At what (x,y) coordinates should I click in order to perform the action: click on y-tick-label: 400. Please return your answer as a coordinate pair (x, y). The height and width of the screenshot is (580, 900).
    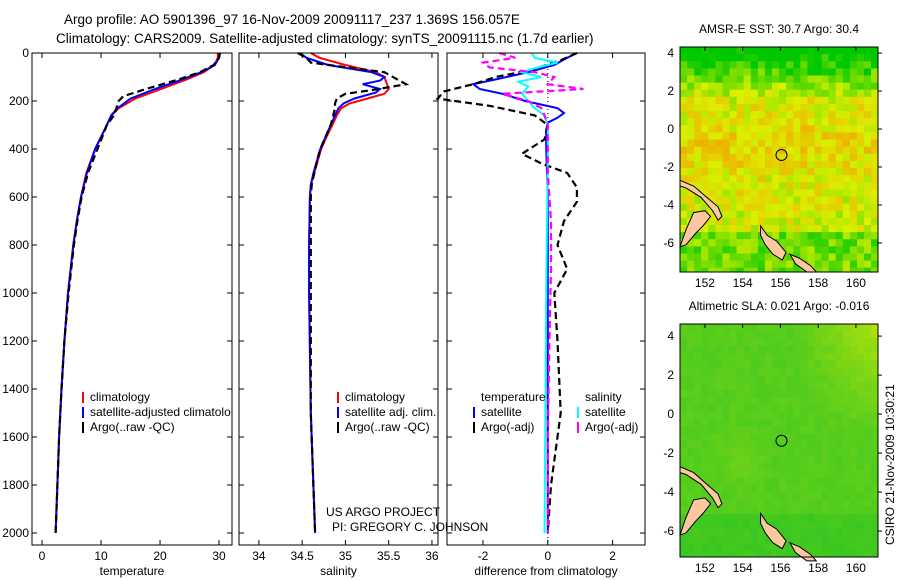
    Looking at the image, I should click on (19, 149).